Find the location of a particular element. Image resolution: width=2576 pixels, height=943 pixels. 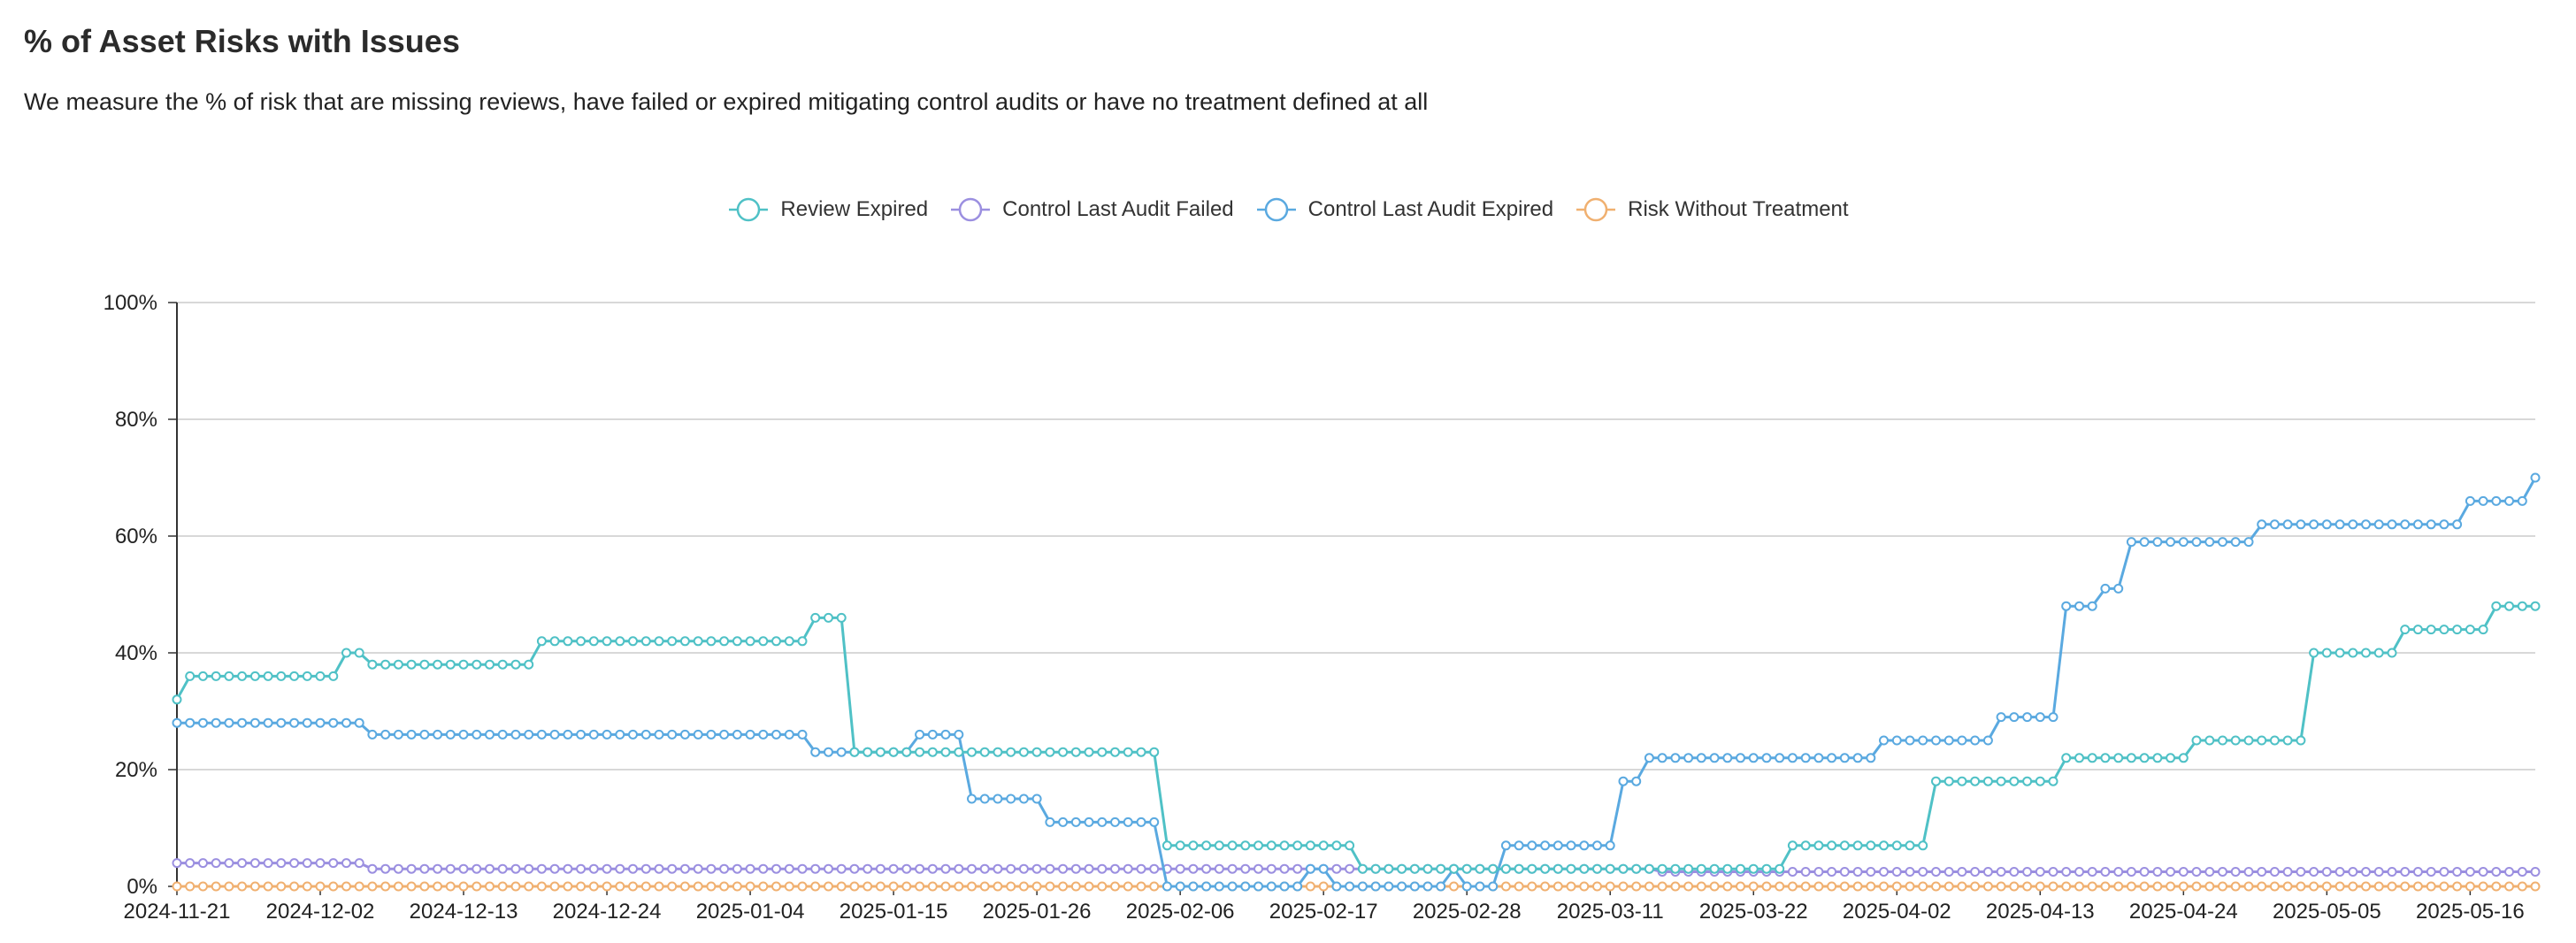

y-tick-label: 40% is located at coordinates (136, 653).